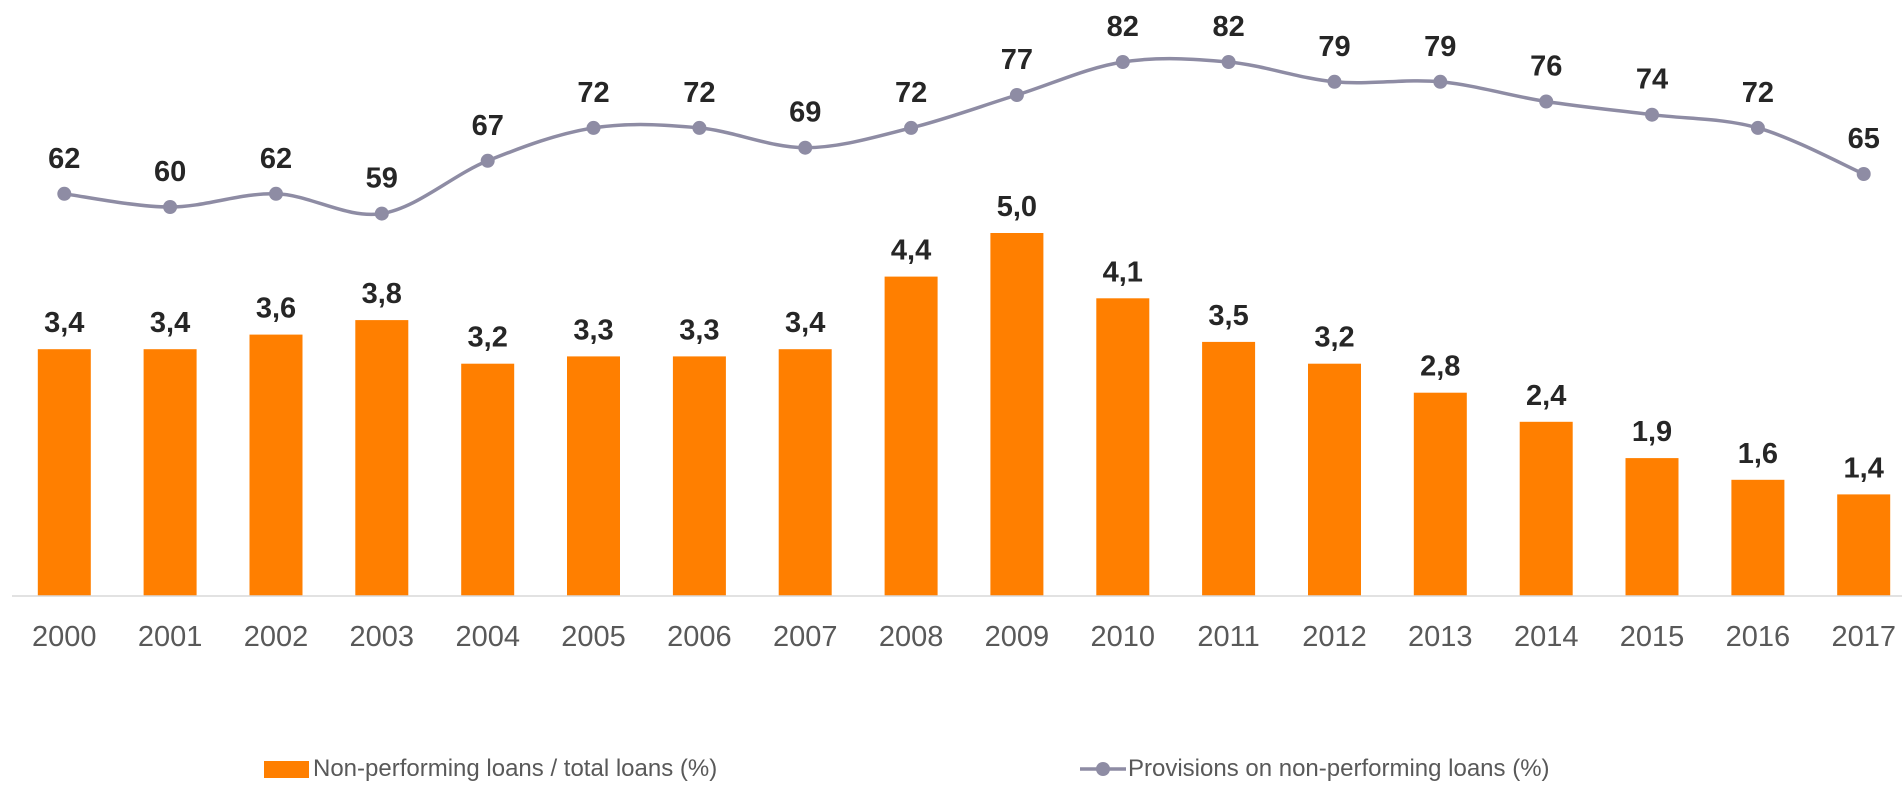 The image size is (1902, 785). Describe the element at coordinates (1017, 637) in the screenshot. I see `x-tick-label-2009: 2009` at that location.